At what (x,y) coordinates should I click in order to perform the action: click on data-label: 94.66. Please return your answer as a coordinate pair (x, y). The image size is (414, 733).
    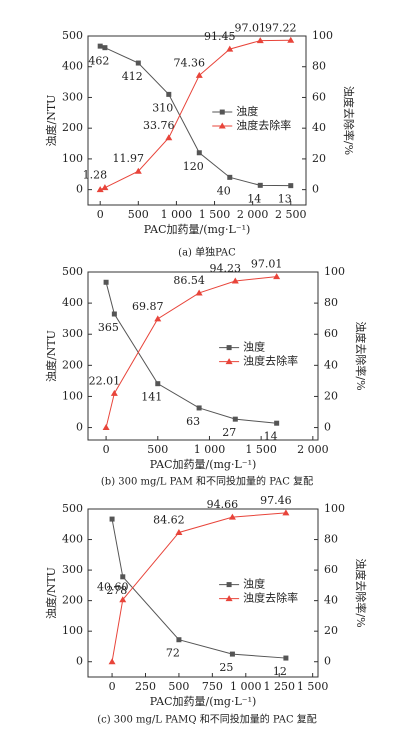
    Looking at the image, I should click on (223, 504).